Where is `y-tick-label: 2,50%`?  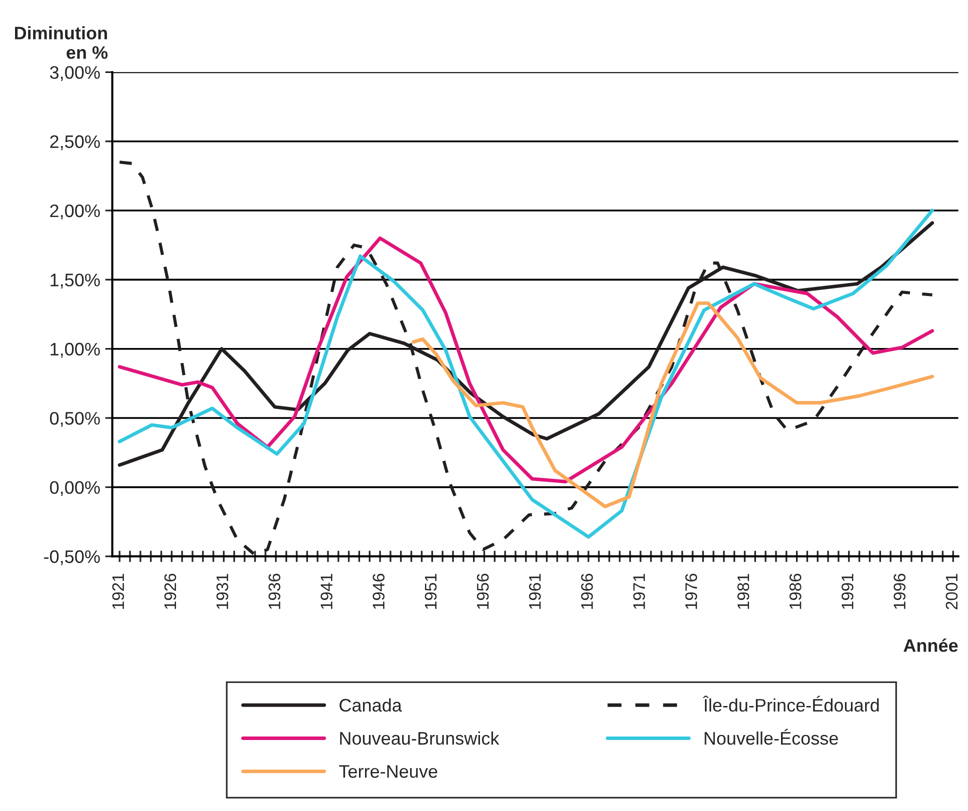
y-tick-label: 2,50% is located at coordinates (75, 142).